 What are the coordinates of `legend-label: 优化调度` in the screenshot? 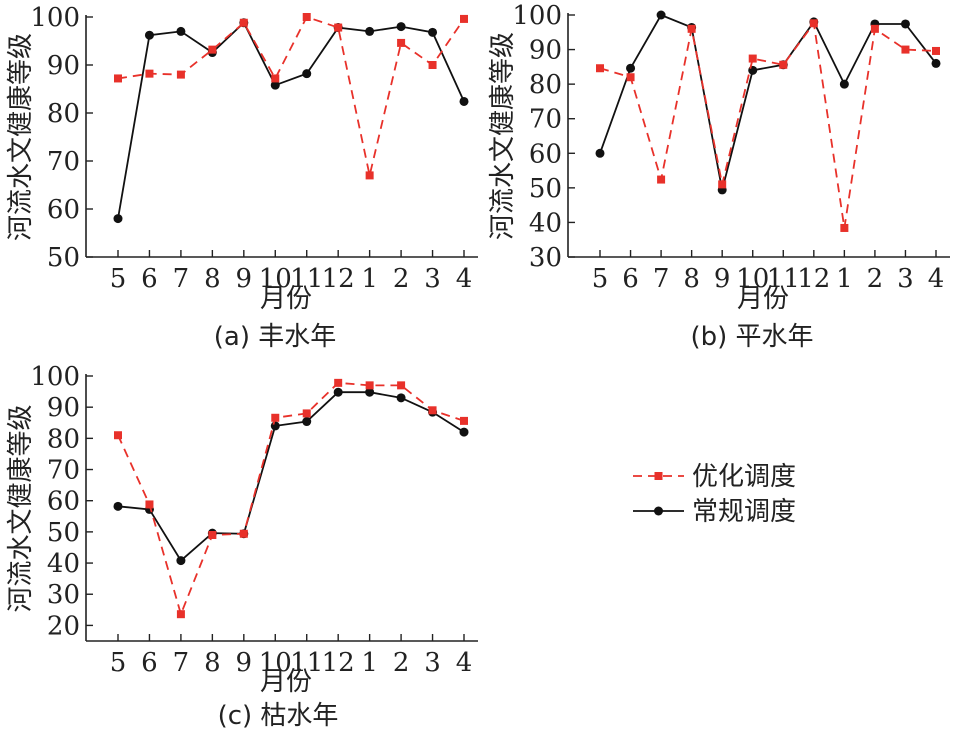 It's located at (744, 477).